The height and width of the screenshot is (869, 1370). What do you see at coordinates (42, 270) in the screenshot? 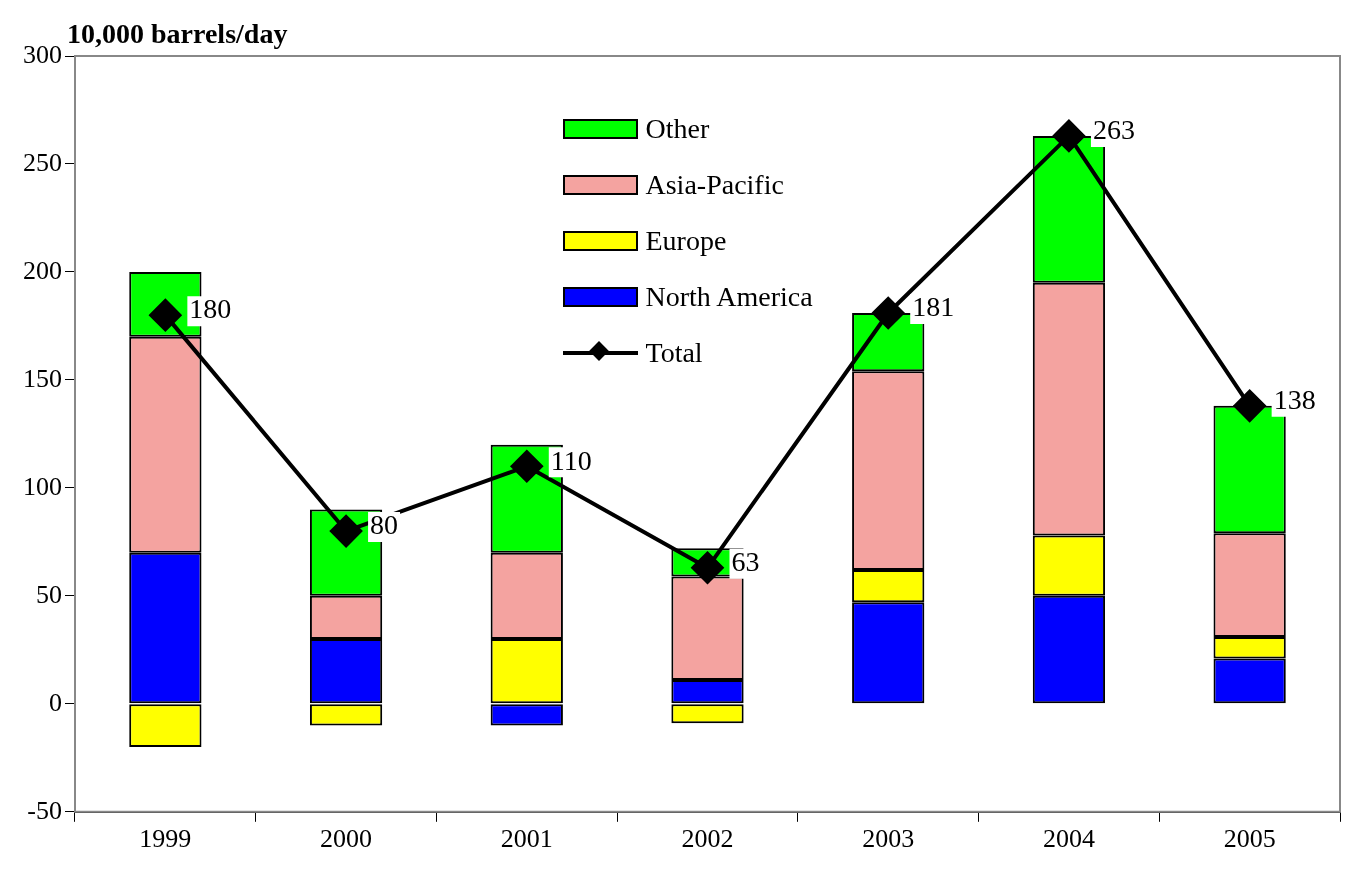
I see `y-tick-label: 200` at bounding box center [42, 270].